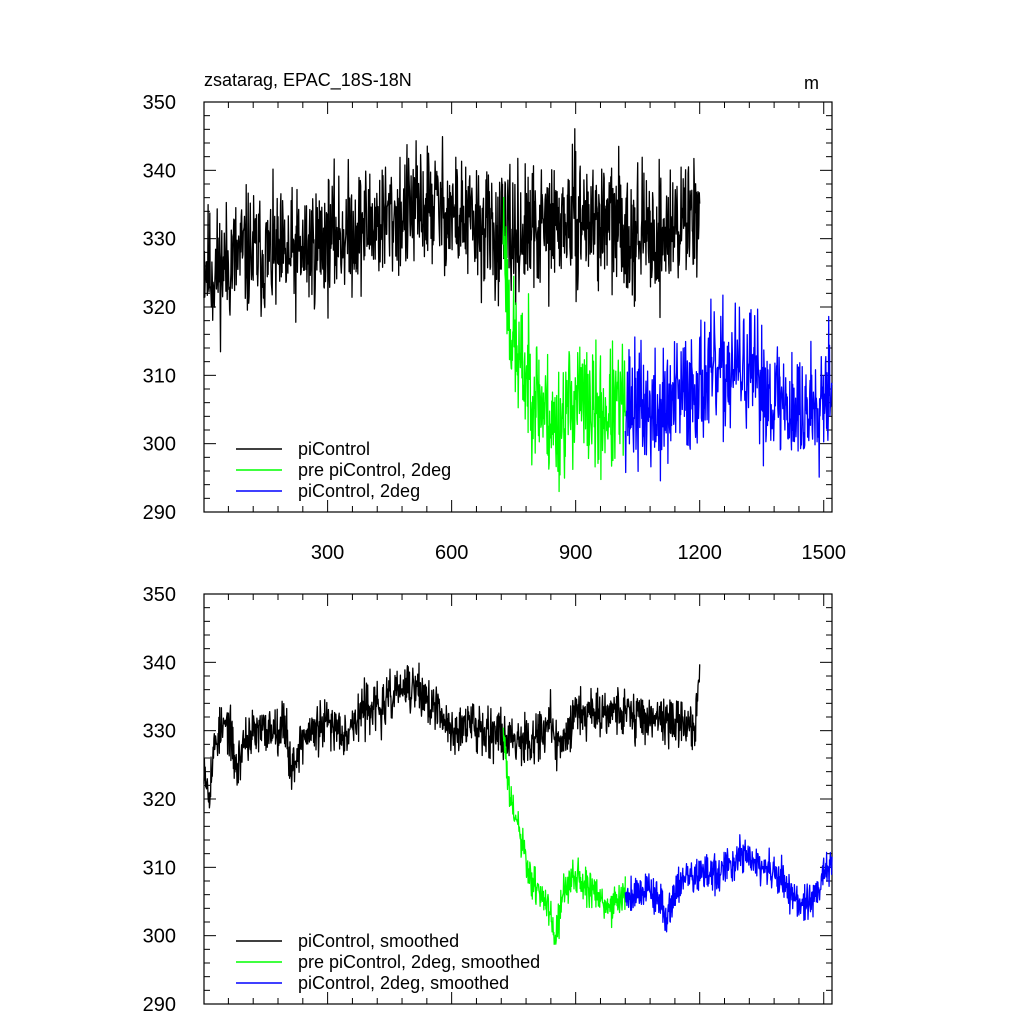  What do you see at coordinates (327, 553) in the screenshot?
I see `x-tick-label: 300` at bounding box center [327, 553].